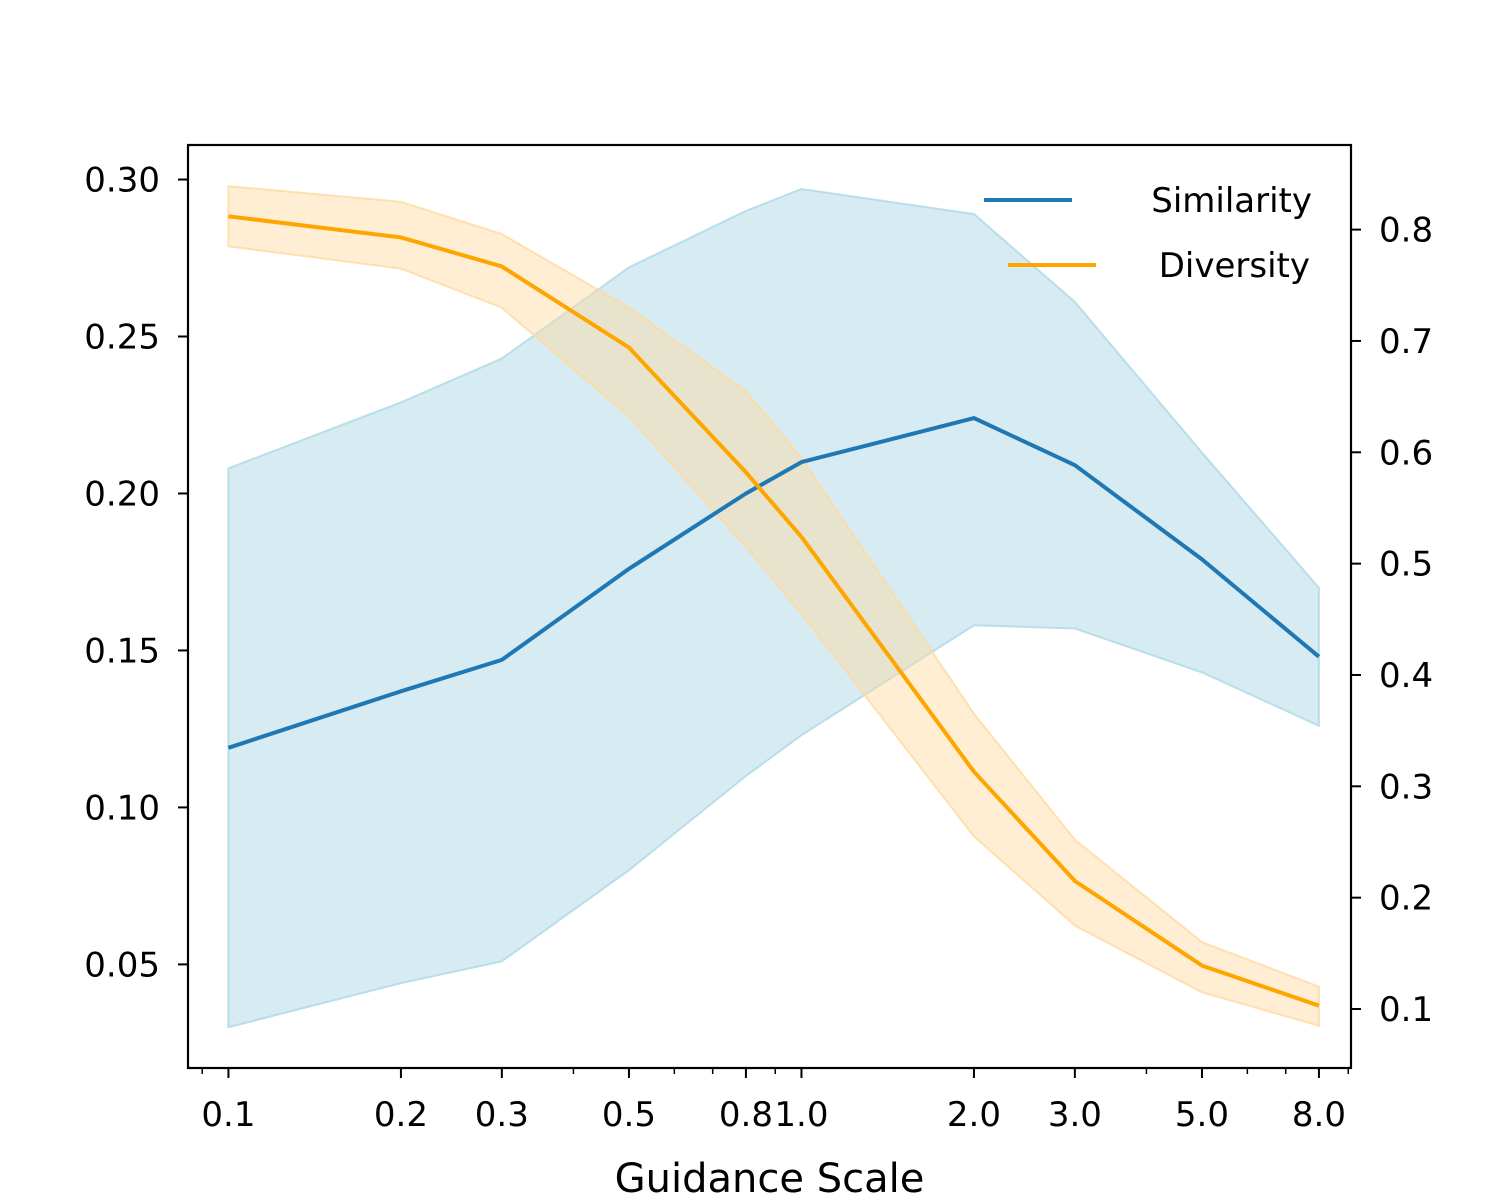 The height and width of the screenshot is (1200, 1500). Describe the element at coordinates (1075, 1115) in the screenshot. I see `x-tick-label: 3.0` at that location.